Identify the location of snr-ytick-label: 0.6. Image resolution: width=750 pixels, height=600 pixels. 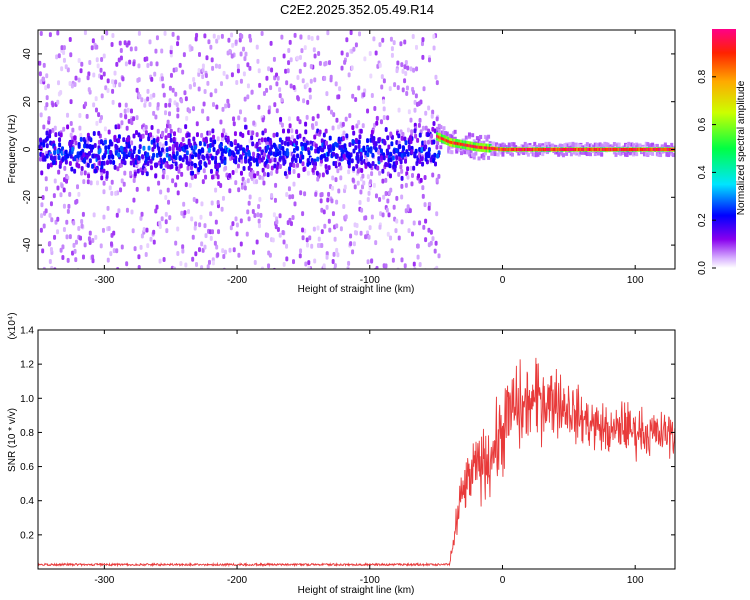
(27, 467).